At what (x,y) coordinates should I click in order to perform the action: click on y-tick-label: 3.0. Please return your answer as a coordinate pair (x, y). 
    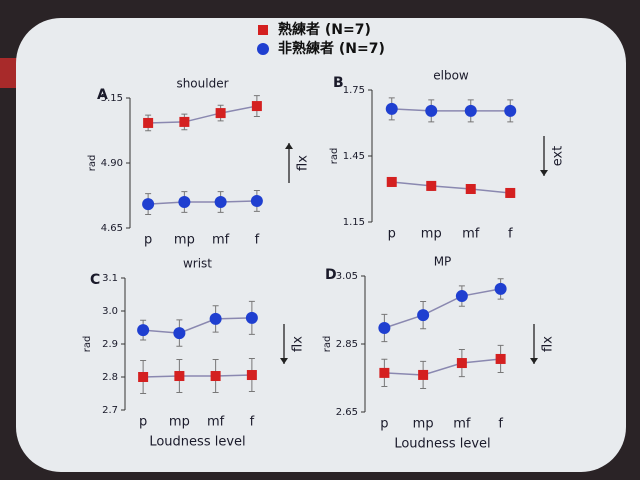
    Looking at the image, I should click on (110, 311).